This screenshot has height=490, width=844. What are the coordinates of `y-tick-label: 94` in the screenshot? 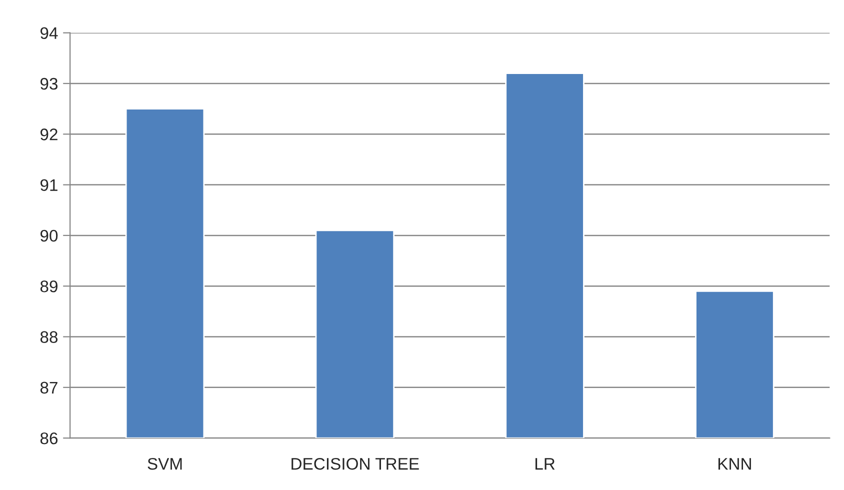 It's located at (49, 33).